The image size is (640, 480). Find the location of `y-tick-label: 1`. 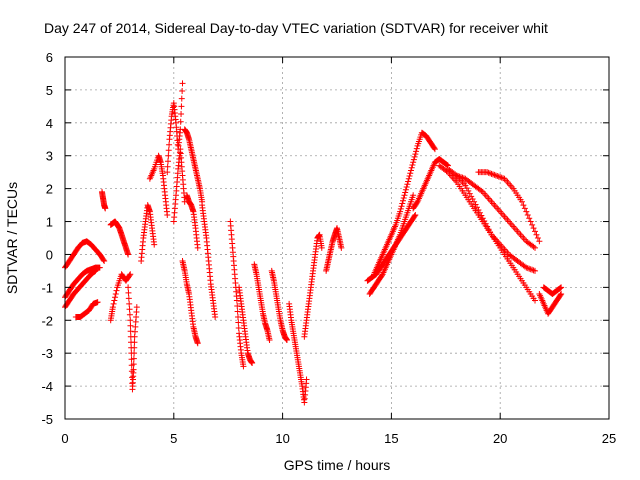

y-tick-label: 1 is located at coordinates (49, 222).